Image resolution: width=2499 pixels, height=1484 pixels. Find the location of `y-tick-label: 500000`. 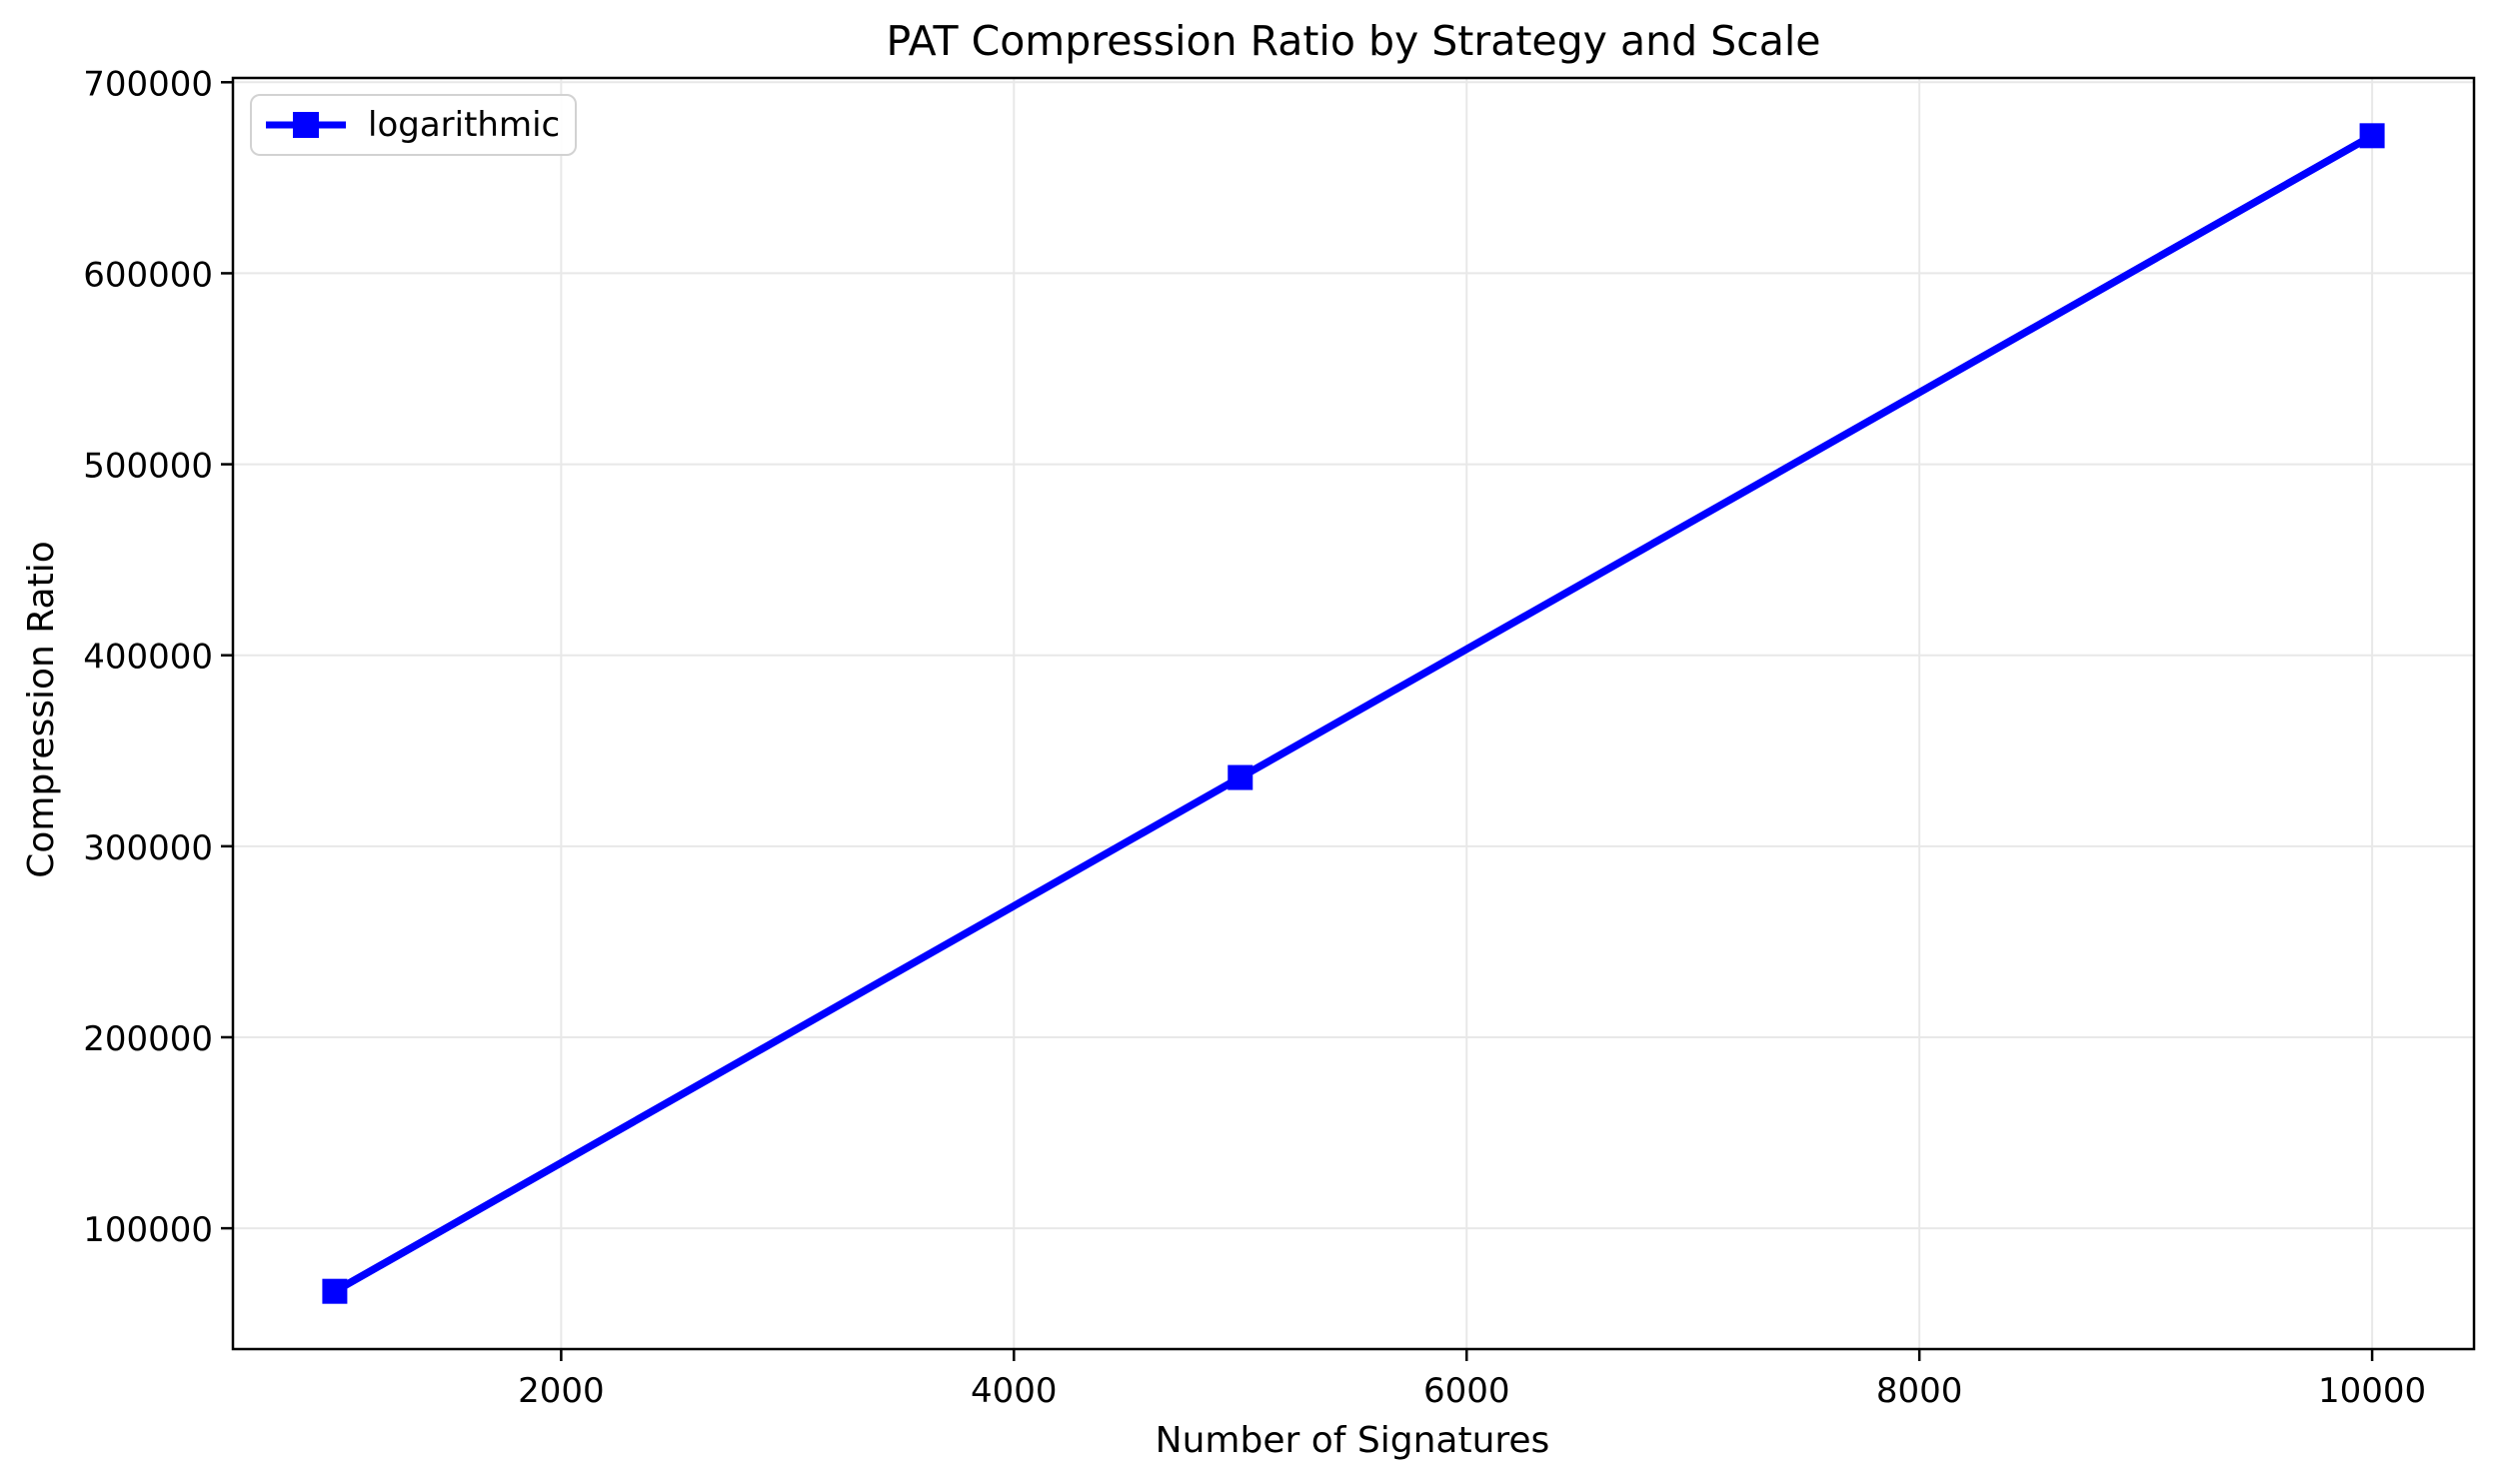

y-tick-label: 500000 is located at coordinates (148, 467).